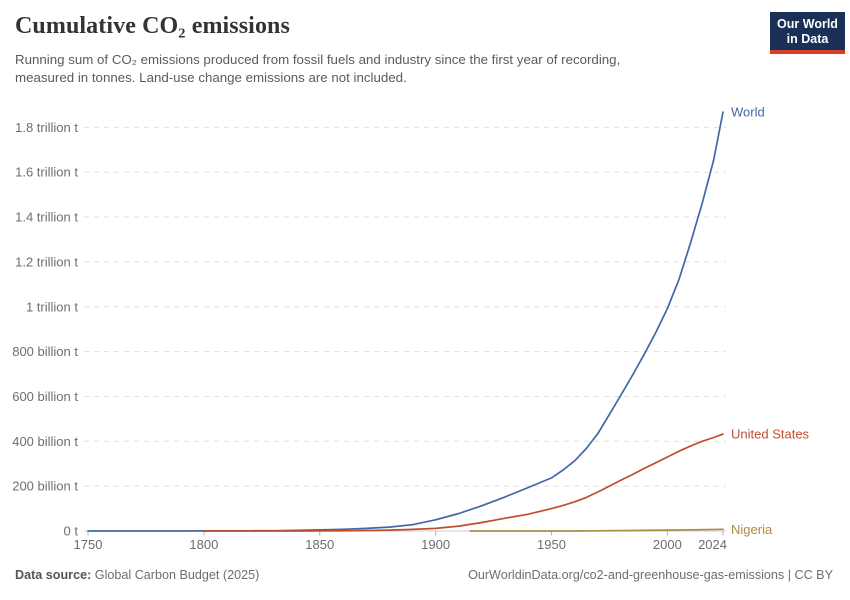 This screenshot has width=850, height=600. What do you see at coordinates (203, 544) in the screenshot?
I see `x-tick-label: 1800` at bounding box center [203, 544].